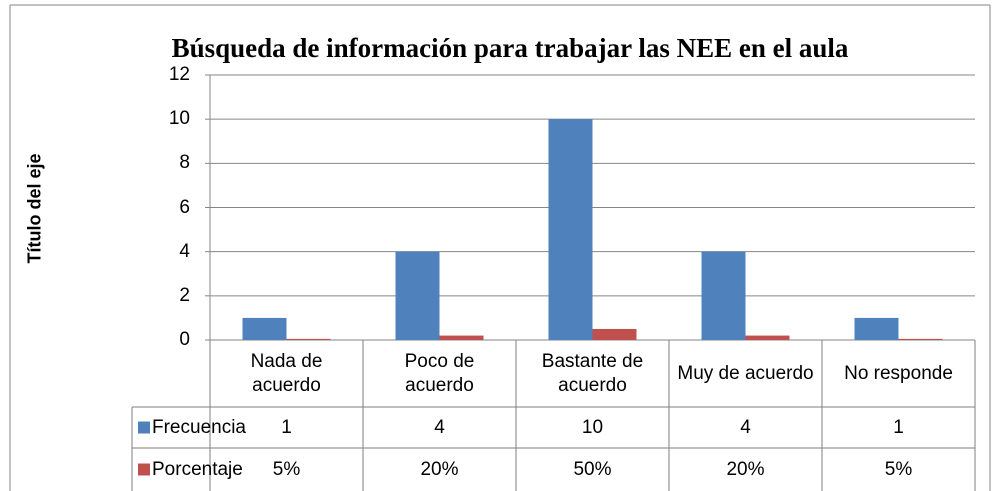  What do you see at coordinates (898, 373) in the screenshot?
I see `x-tick-label: No responde` at bounding box center [898, 373].